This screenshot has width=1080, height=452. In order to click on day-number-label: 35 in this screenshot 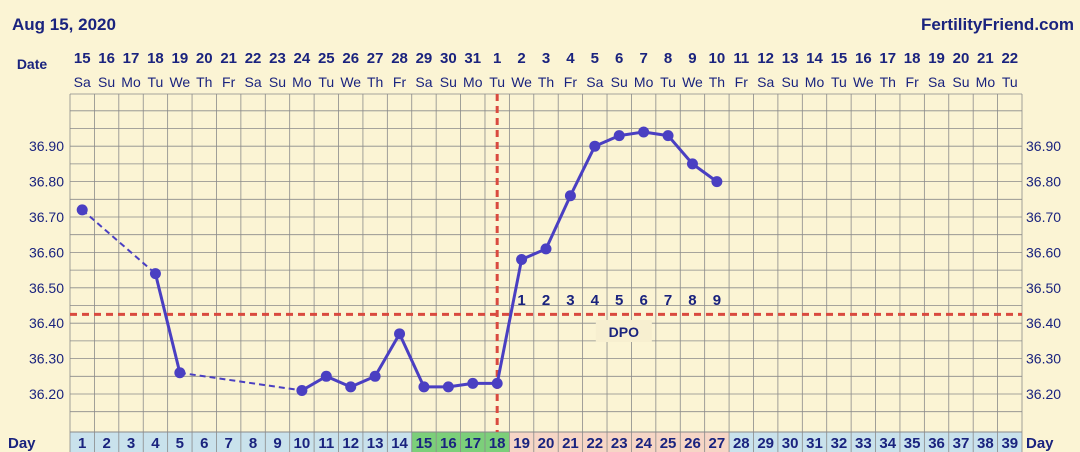, I will do `click(912, 443)`.